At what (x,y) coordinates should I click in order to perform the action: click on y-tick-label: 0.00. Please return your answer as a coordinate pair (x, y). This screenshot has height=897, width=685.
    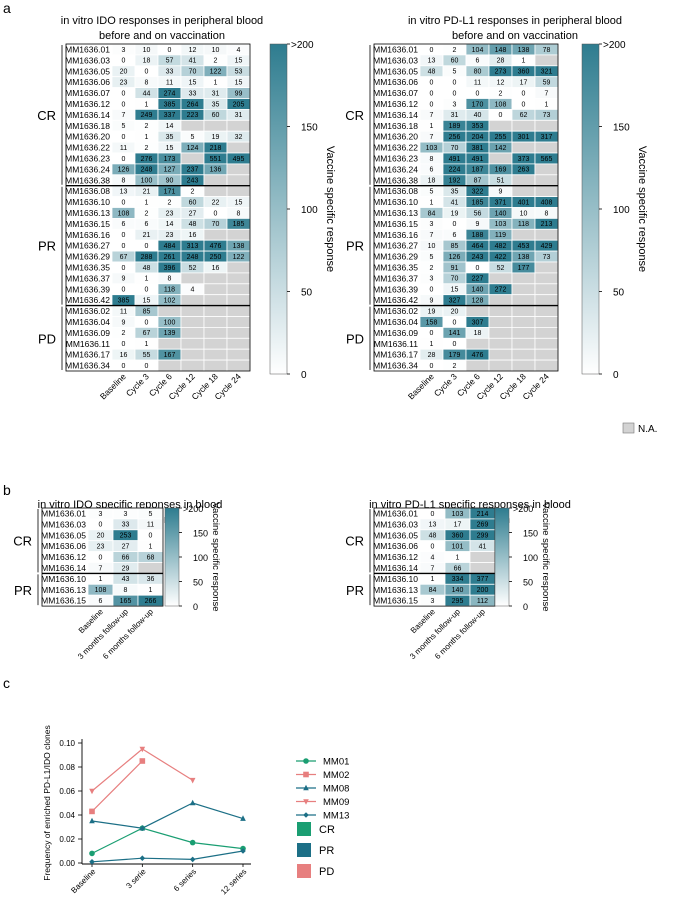
    Looking at the image, I should click on (67, 863).